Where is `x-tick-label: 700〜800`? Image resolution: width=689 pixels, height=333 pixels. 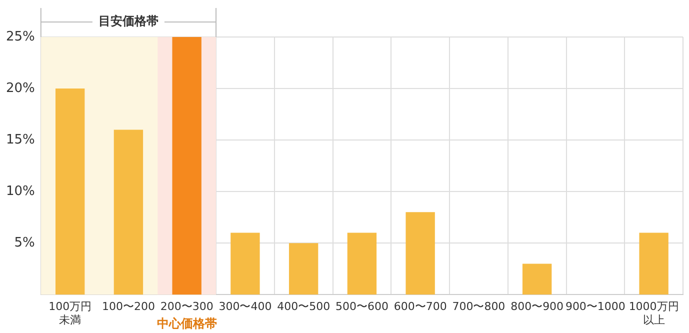 x-tick-label: 700〜800 is located at coordinates (479, 307).